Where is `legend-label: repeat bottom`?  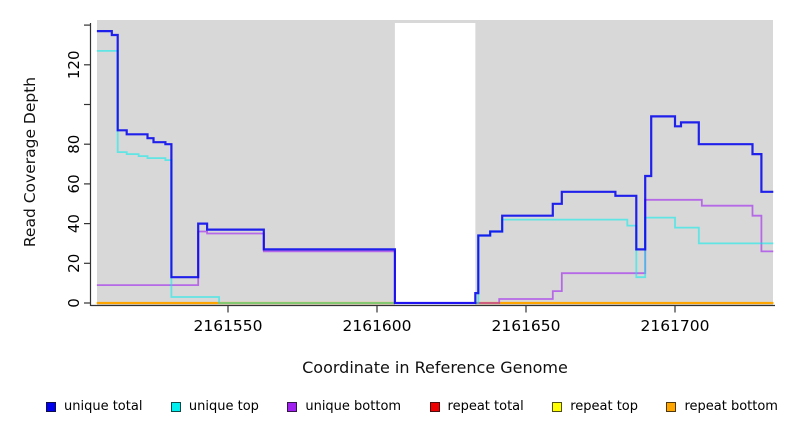 legend-label: repeat bottom is located at coordinates (731, 406).